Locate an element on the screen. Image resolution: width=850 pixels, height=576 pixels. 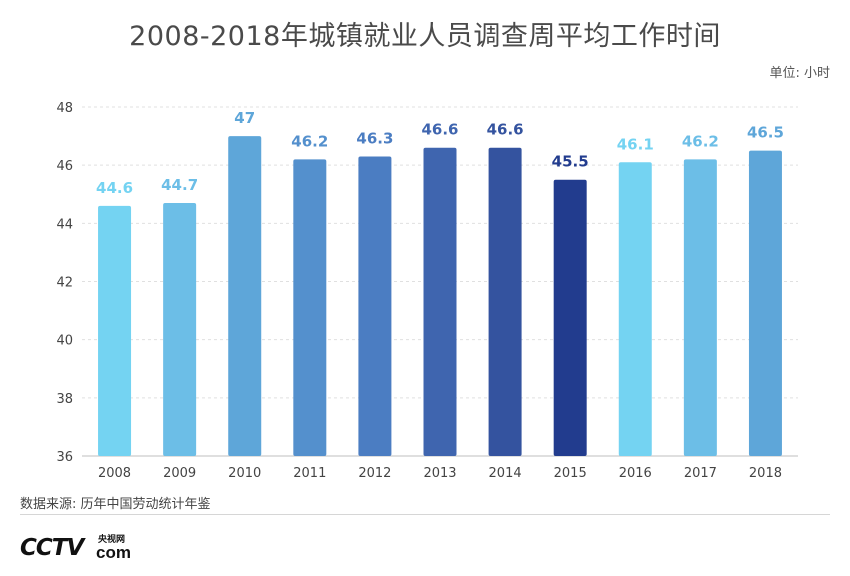
x-tick-label-2010: 2010 is located at coordinates (244, 473).